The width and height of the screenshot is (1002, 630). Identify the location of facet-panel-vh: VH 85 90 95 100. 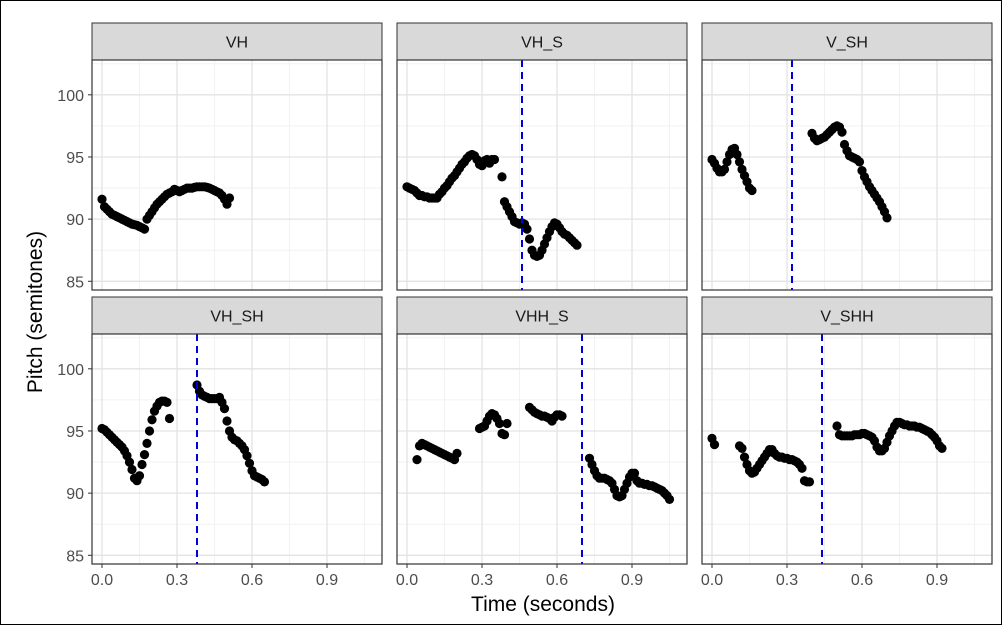
(220, 156).